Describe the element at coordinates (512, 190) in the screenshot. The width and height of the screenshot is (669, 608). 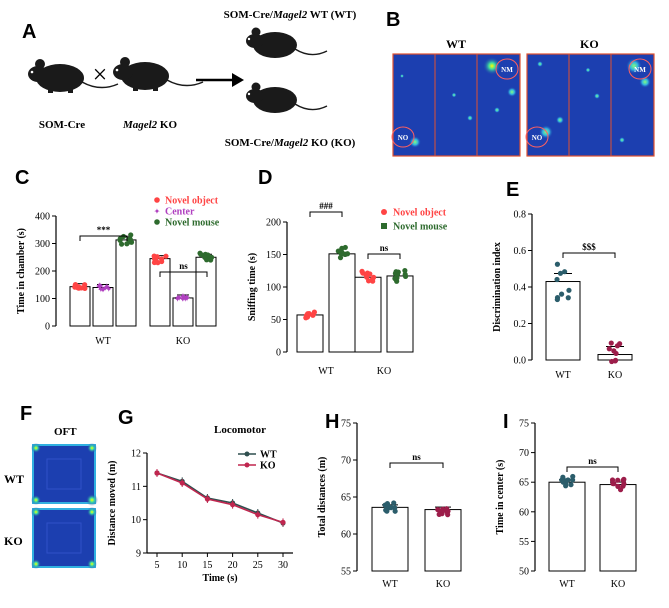
I see `panel-letter-e: E` at that location.